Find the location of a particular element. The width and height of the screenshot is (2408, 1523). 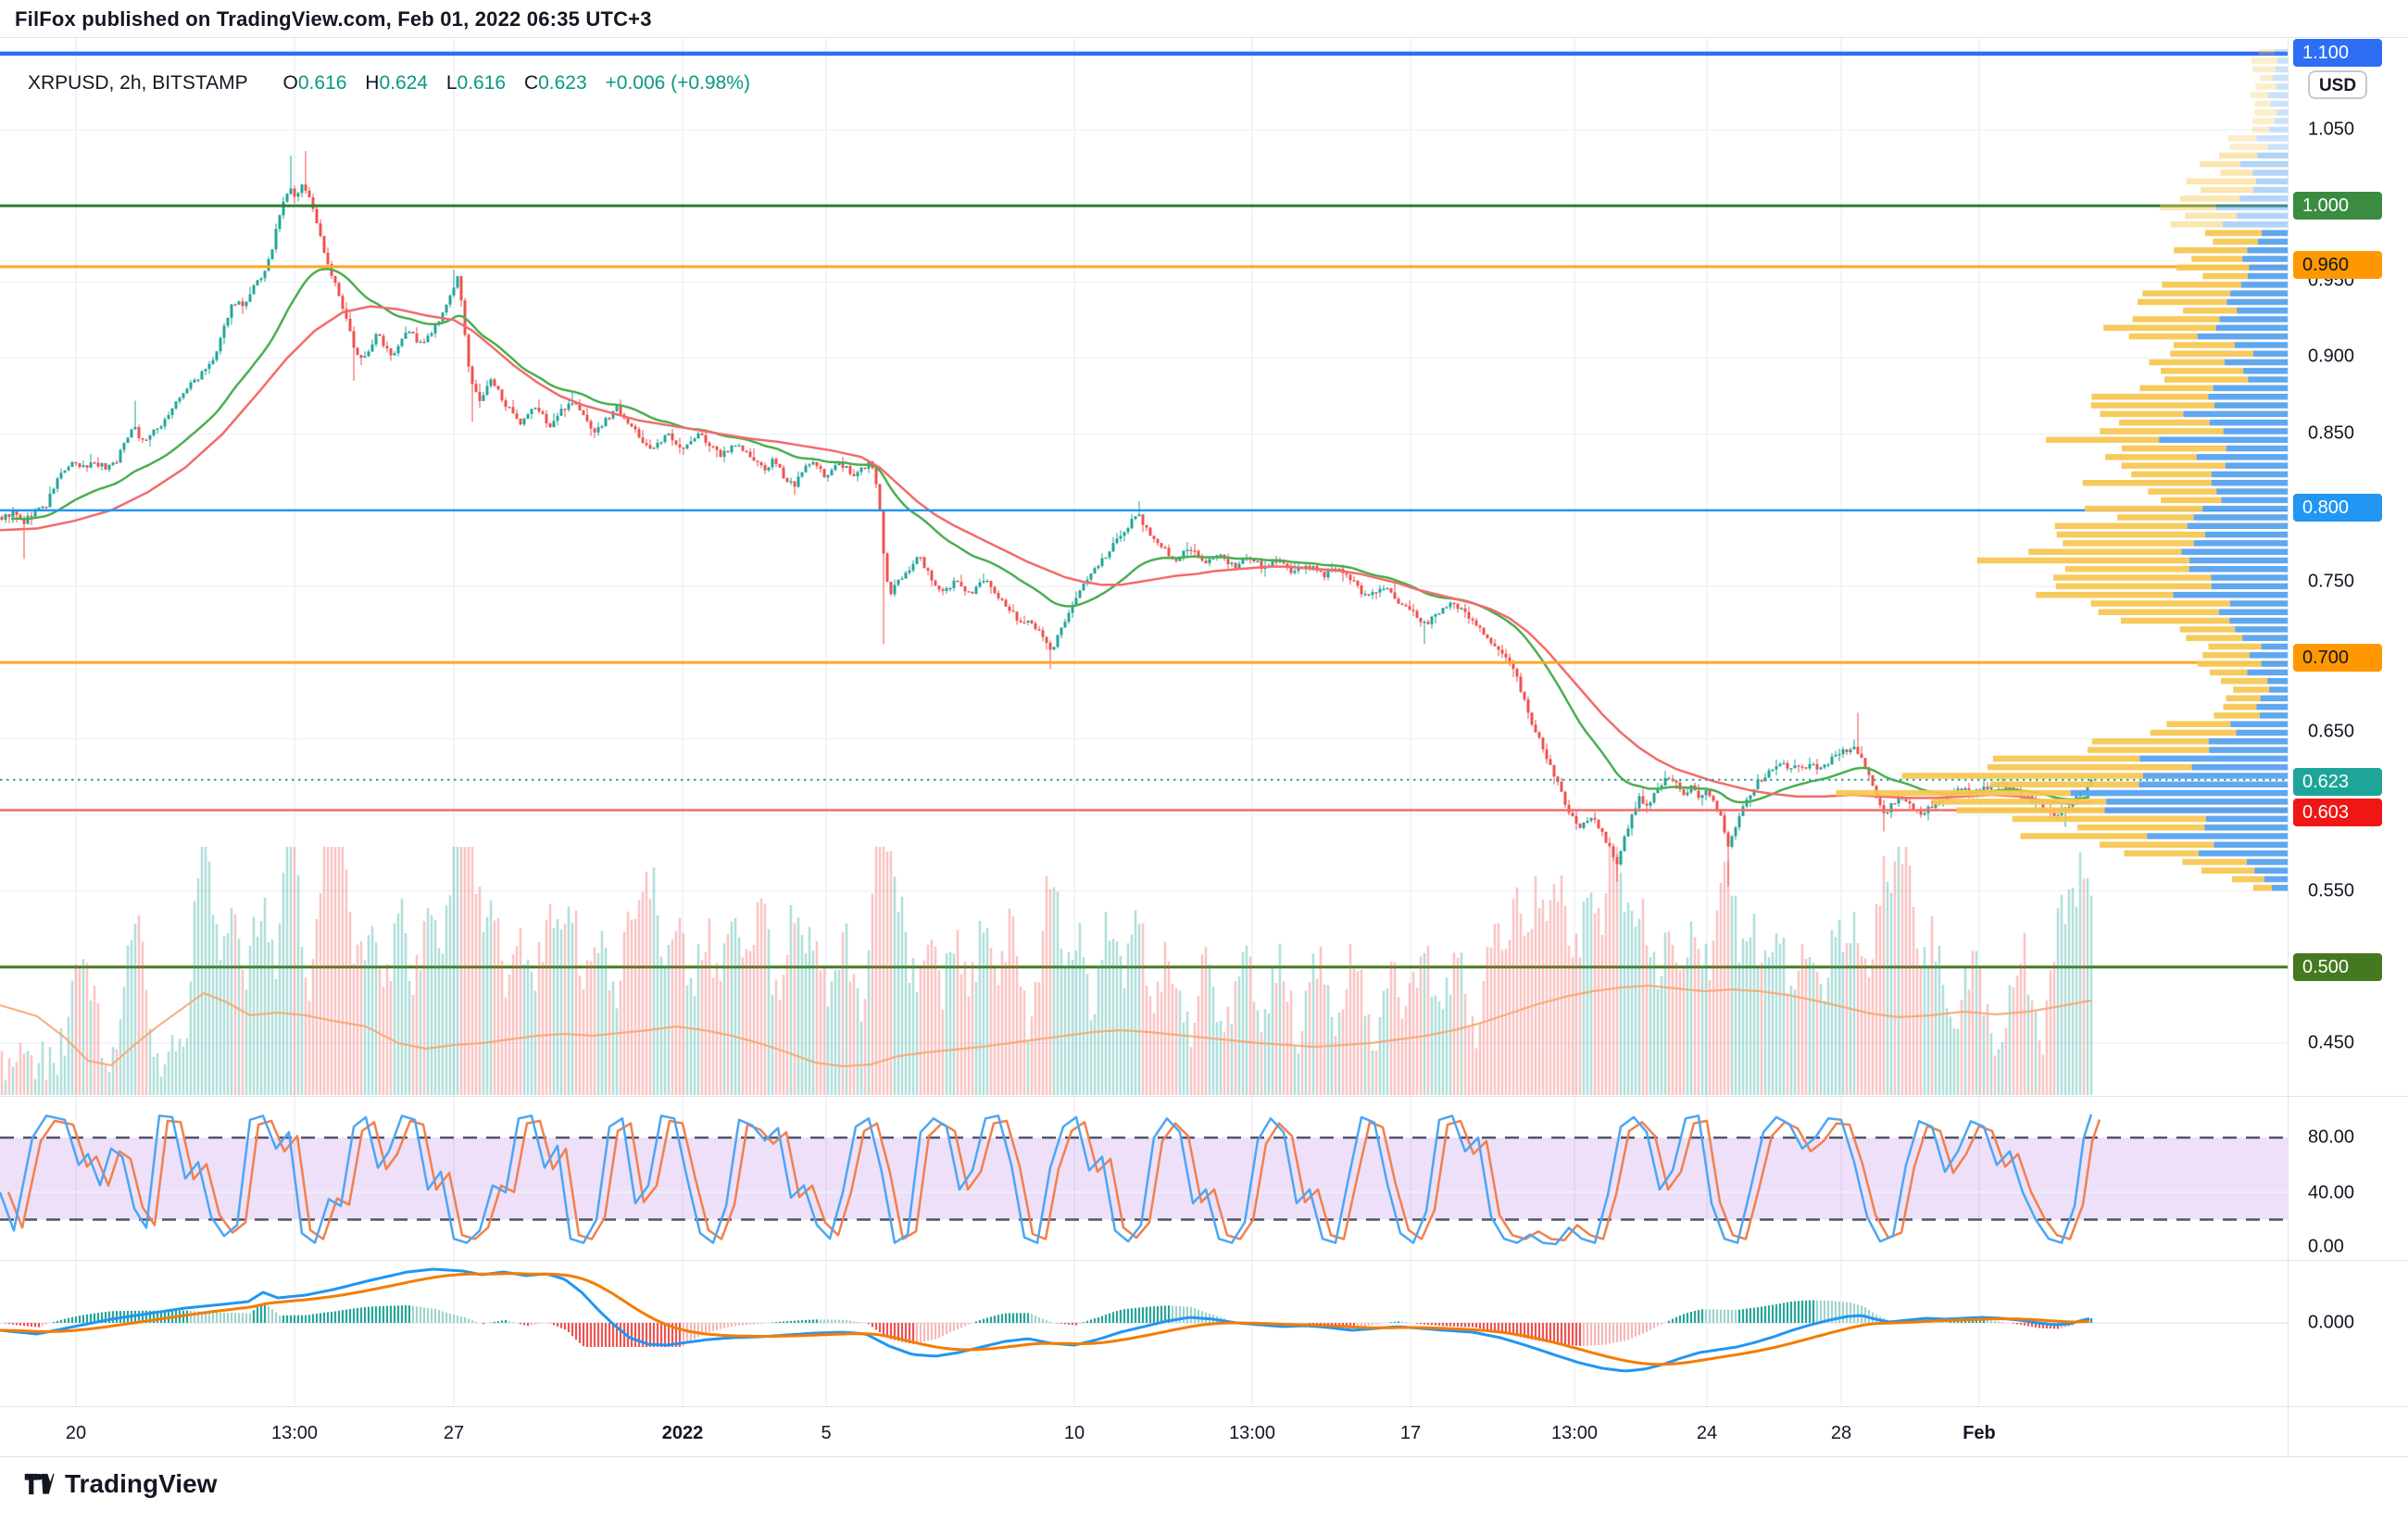

time-axis-top-border is located at coordinates (1204, 1406).